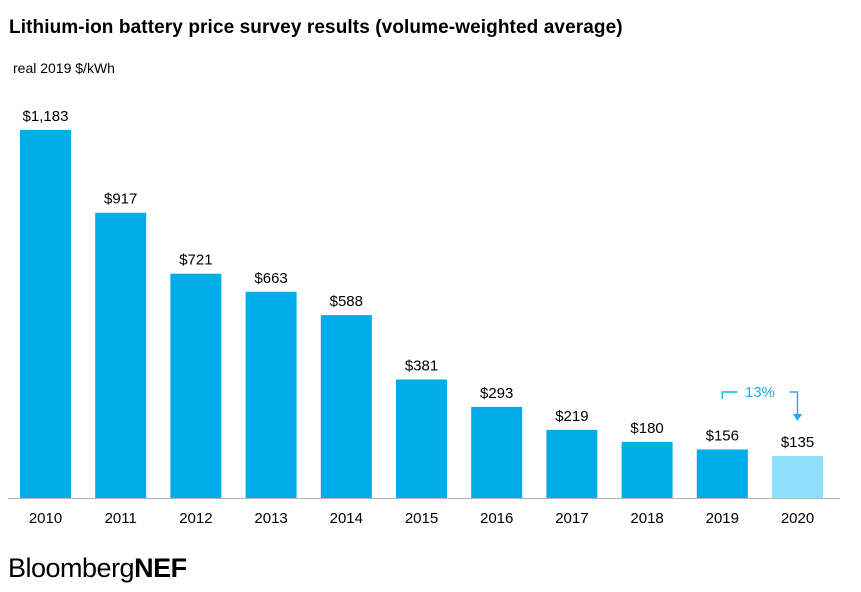 The image size is (861, 592). I want to click on data-label-2015: $381, so click(421, 365).